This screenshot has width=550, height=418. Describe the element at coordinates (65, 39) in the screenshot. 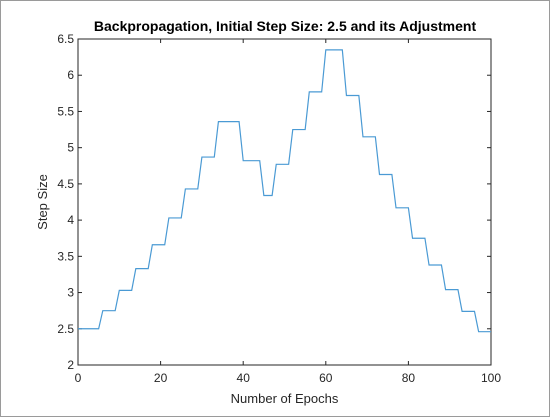

I see `y-tick-label-9: 6.5` at that location.